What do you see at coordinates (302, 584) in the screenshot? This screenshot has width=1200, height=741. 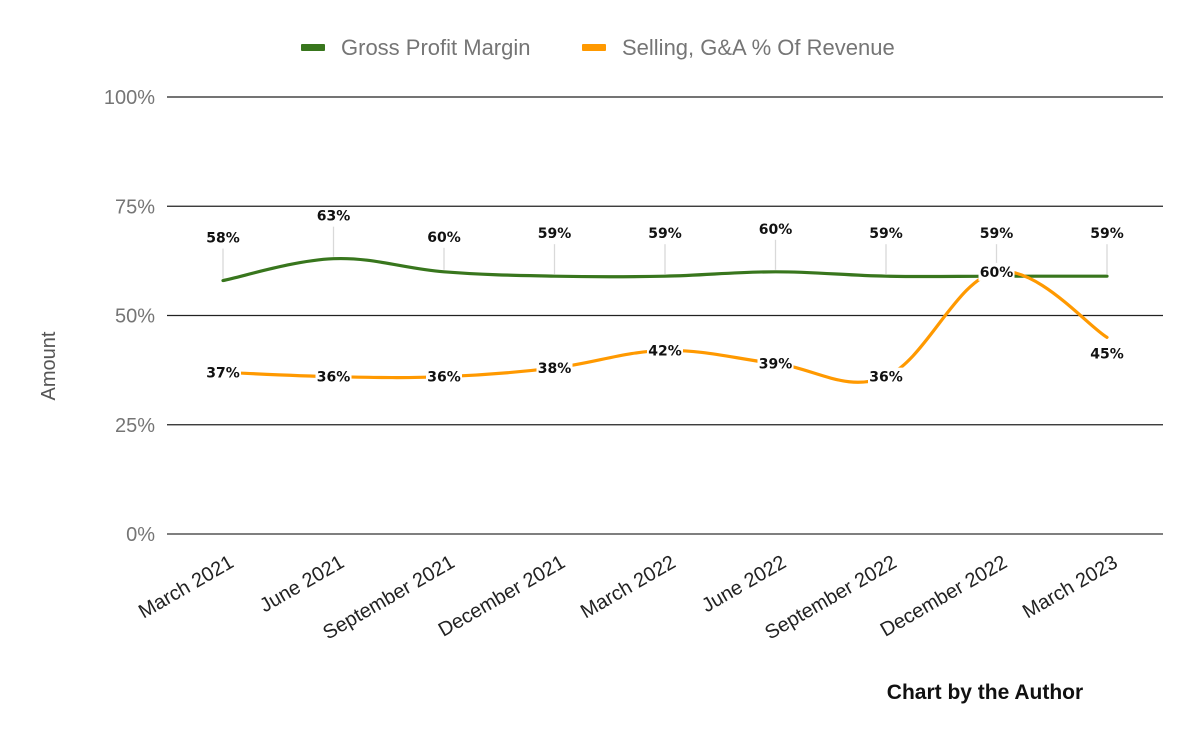 I see `x-tick-label: June 2021` at bounding box center [302, 584].